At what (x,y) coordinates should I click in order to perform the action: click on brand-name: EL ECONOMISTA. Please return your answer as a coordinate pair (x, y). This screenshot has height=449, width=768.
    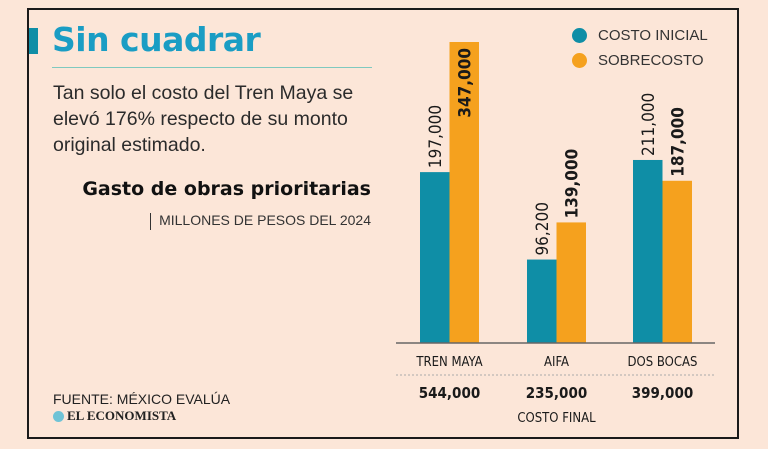
    Looking at the image, I should click on (122, 415).